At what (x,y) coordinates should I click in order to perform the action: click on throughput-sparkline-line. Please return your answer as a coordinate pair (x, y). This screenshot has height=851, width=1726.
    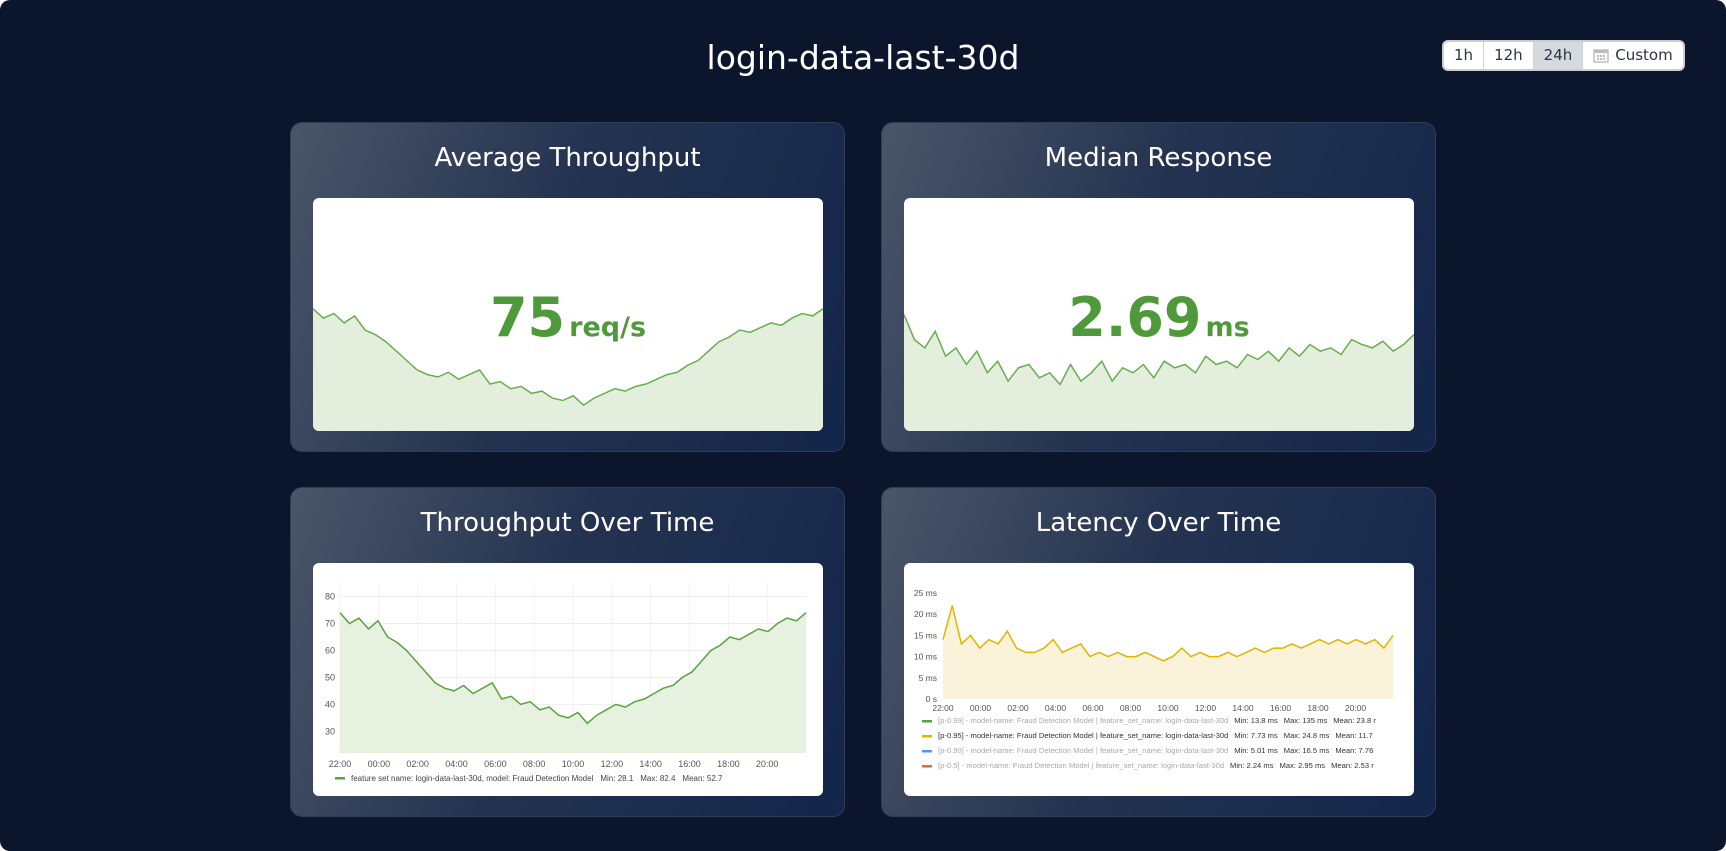
    Looking at the image, I should click on (568, 357).